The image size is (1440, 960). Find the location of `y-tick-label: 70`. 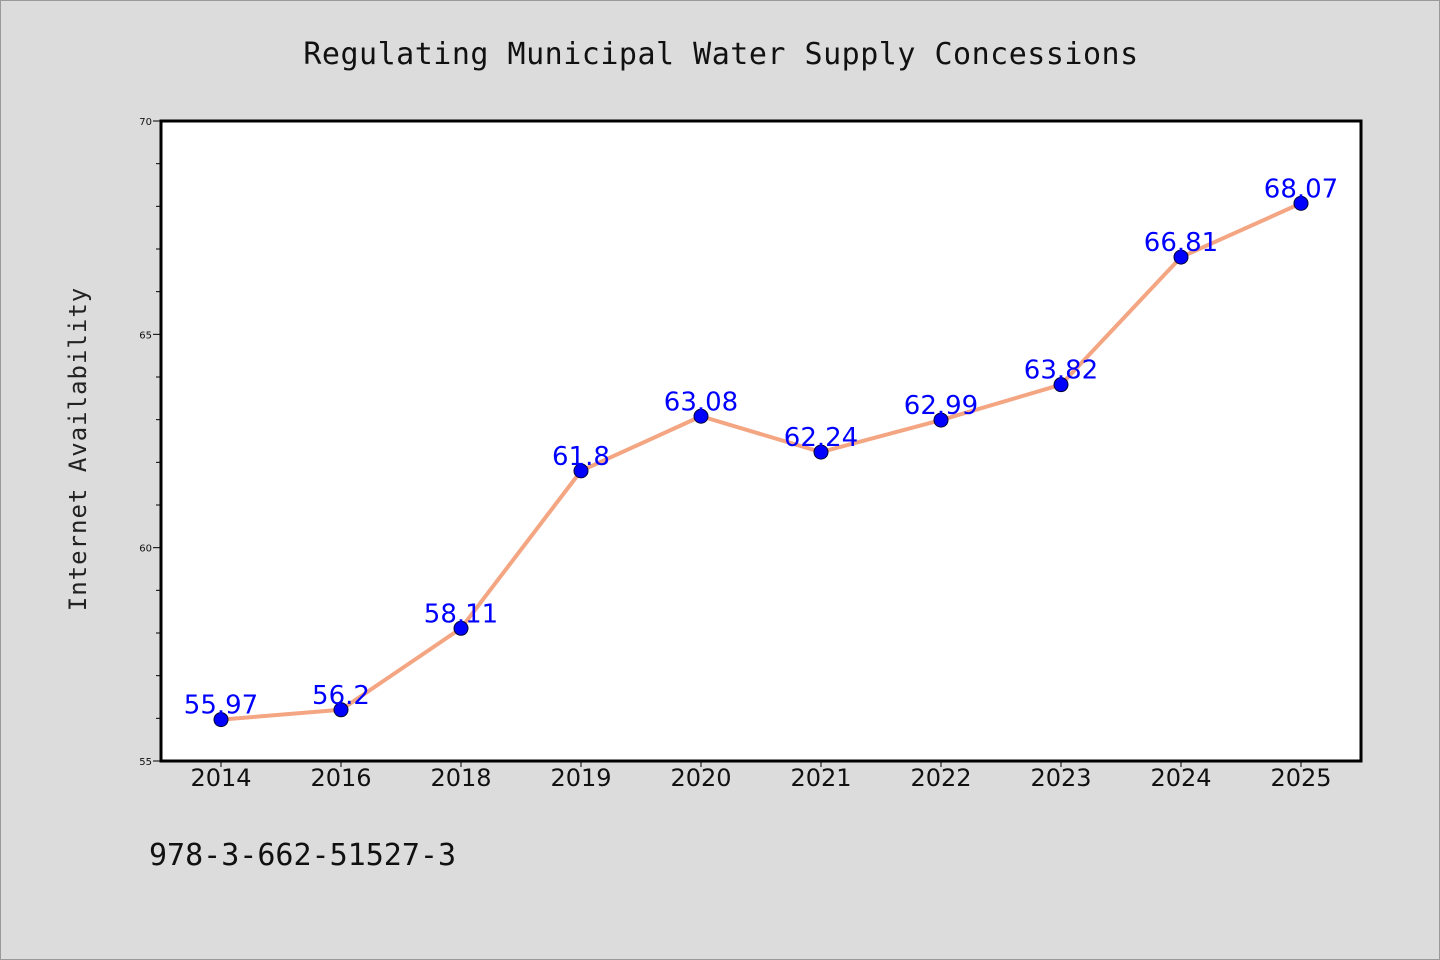

y-tick-label: 70 is located at coordinates (145, 122).